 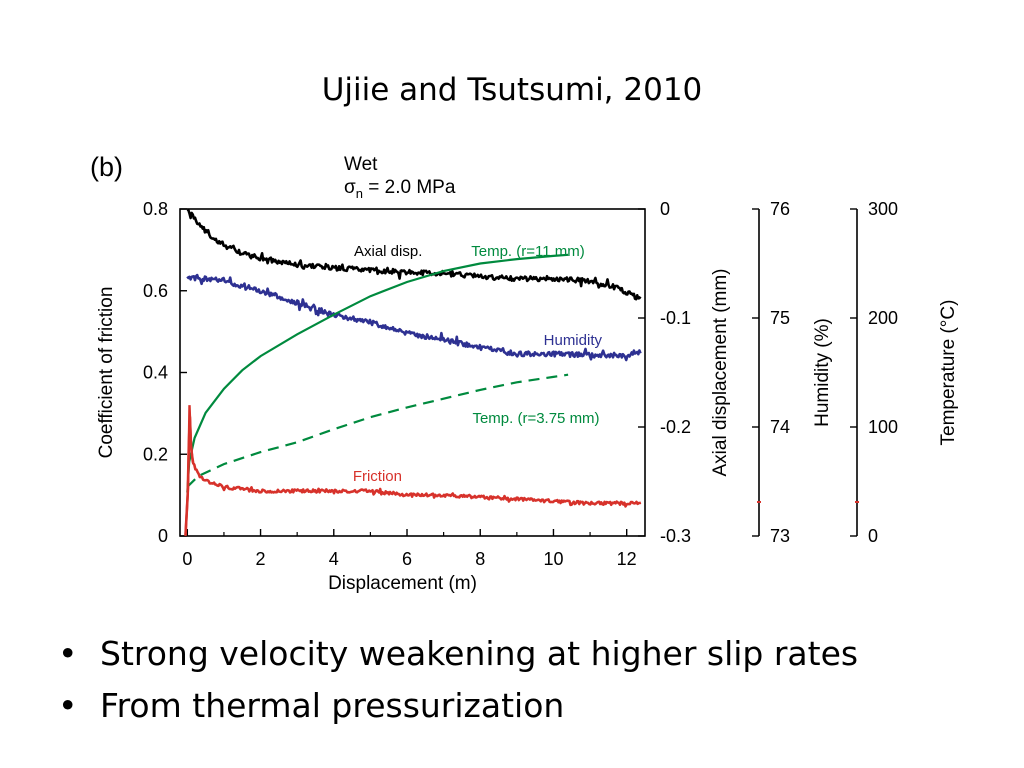 I want to click on sigma-symbol: σ, so click(x=350, y=187).